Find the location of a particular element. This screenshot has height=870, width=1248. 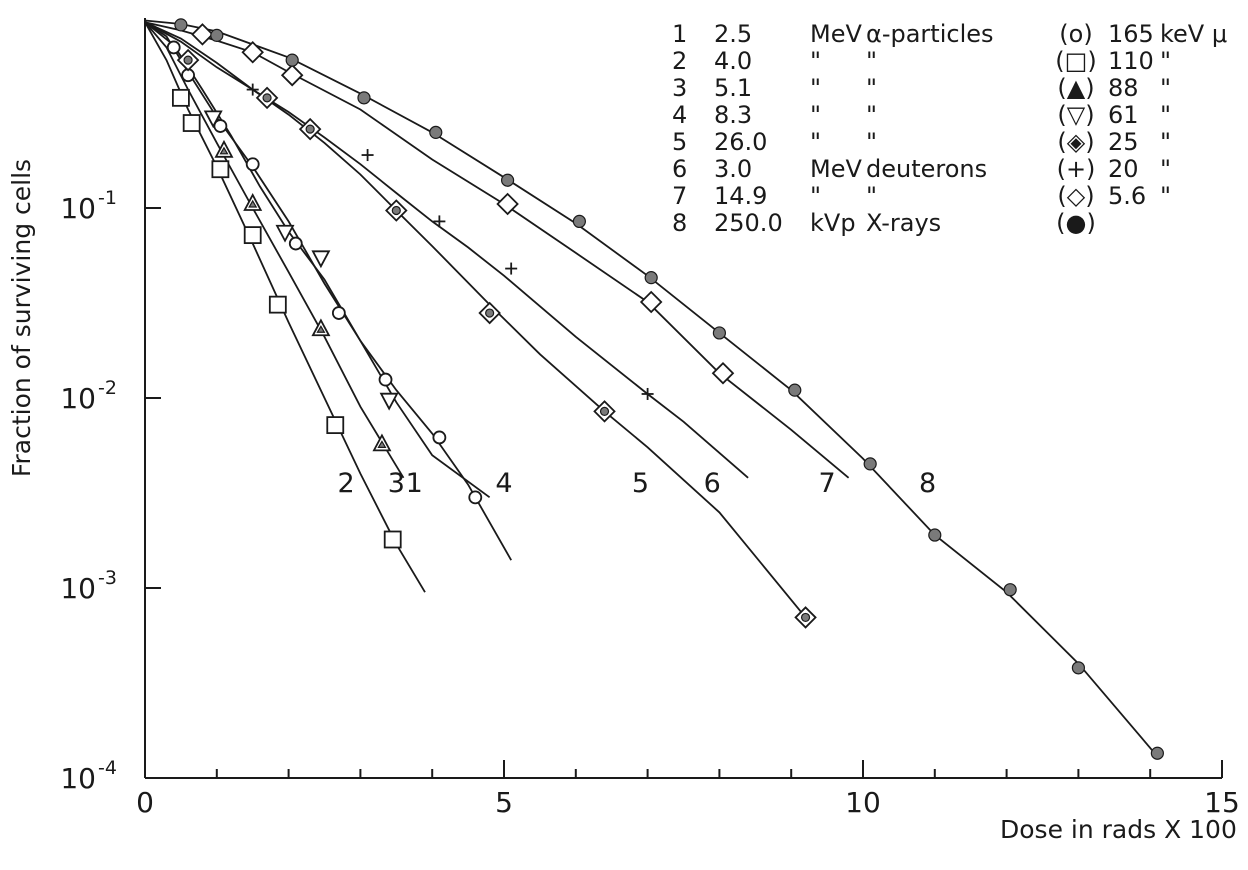

curve-label: 1 is located at coordinates (414, 483).